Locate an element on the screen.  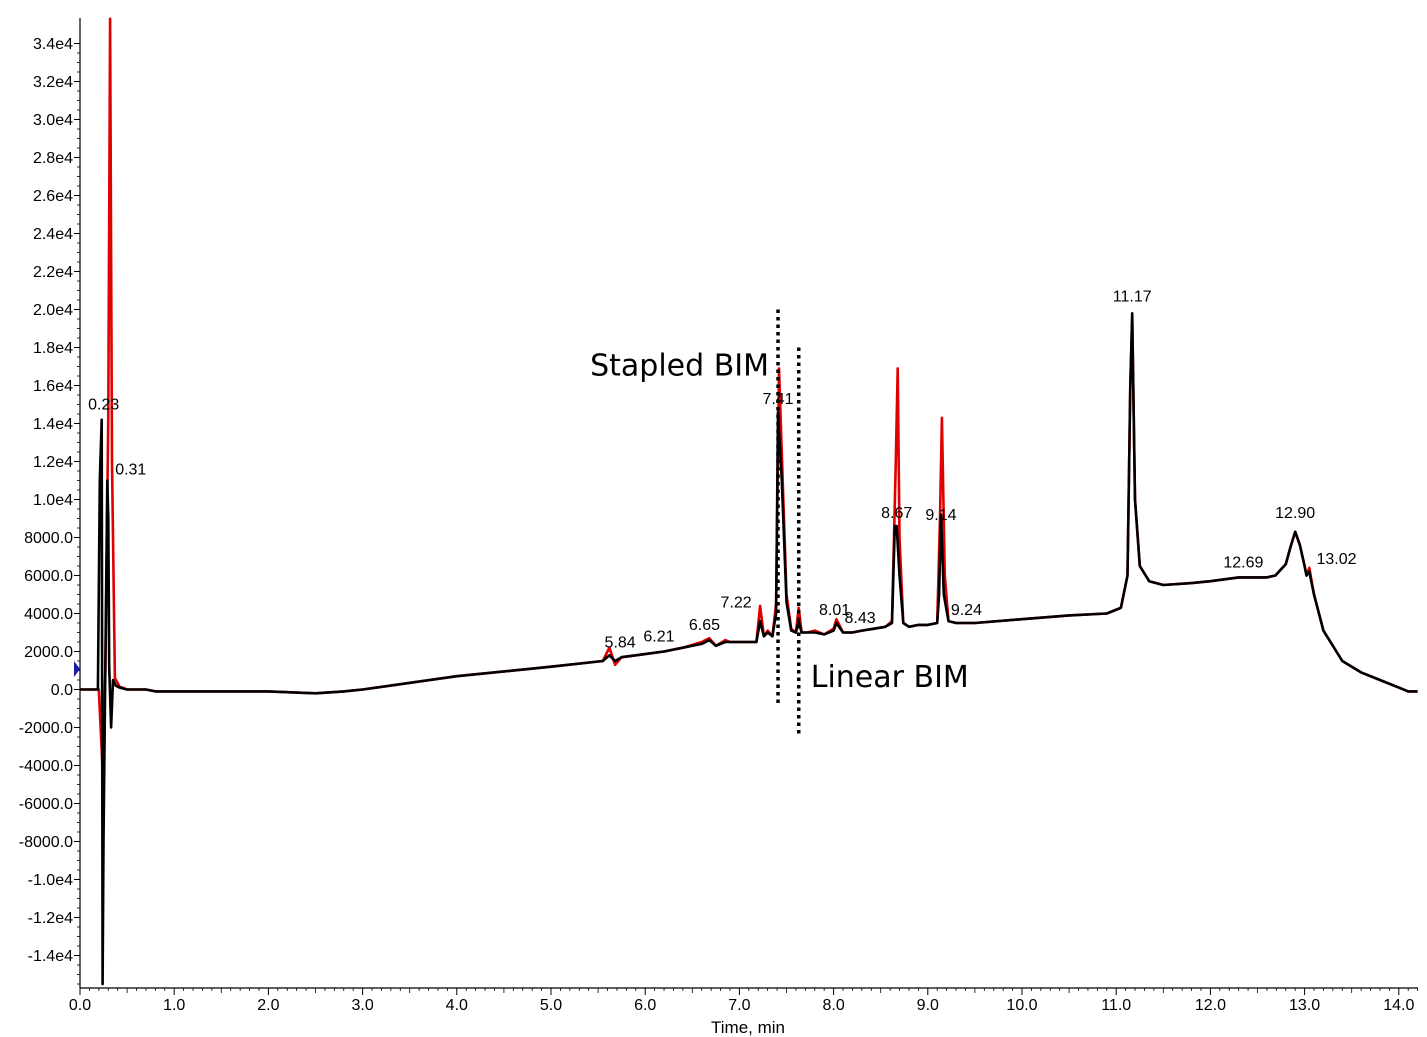
y-tick-label: 8000.0 is located at coordinates (48, 538).